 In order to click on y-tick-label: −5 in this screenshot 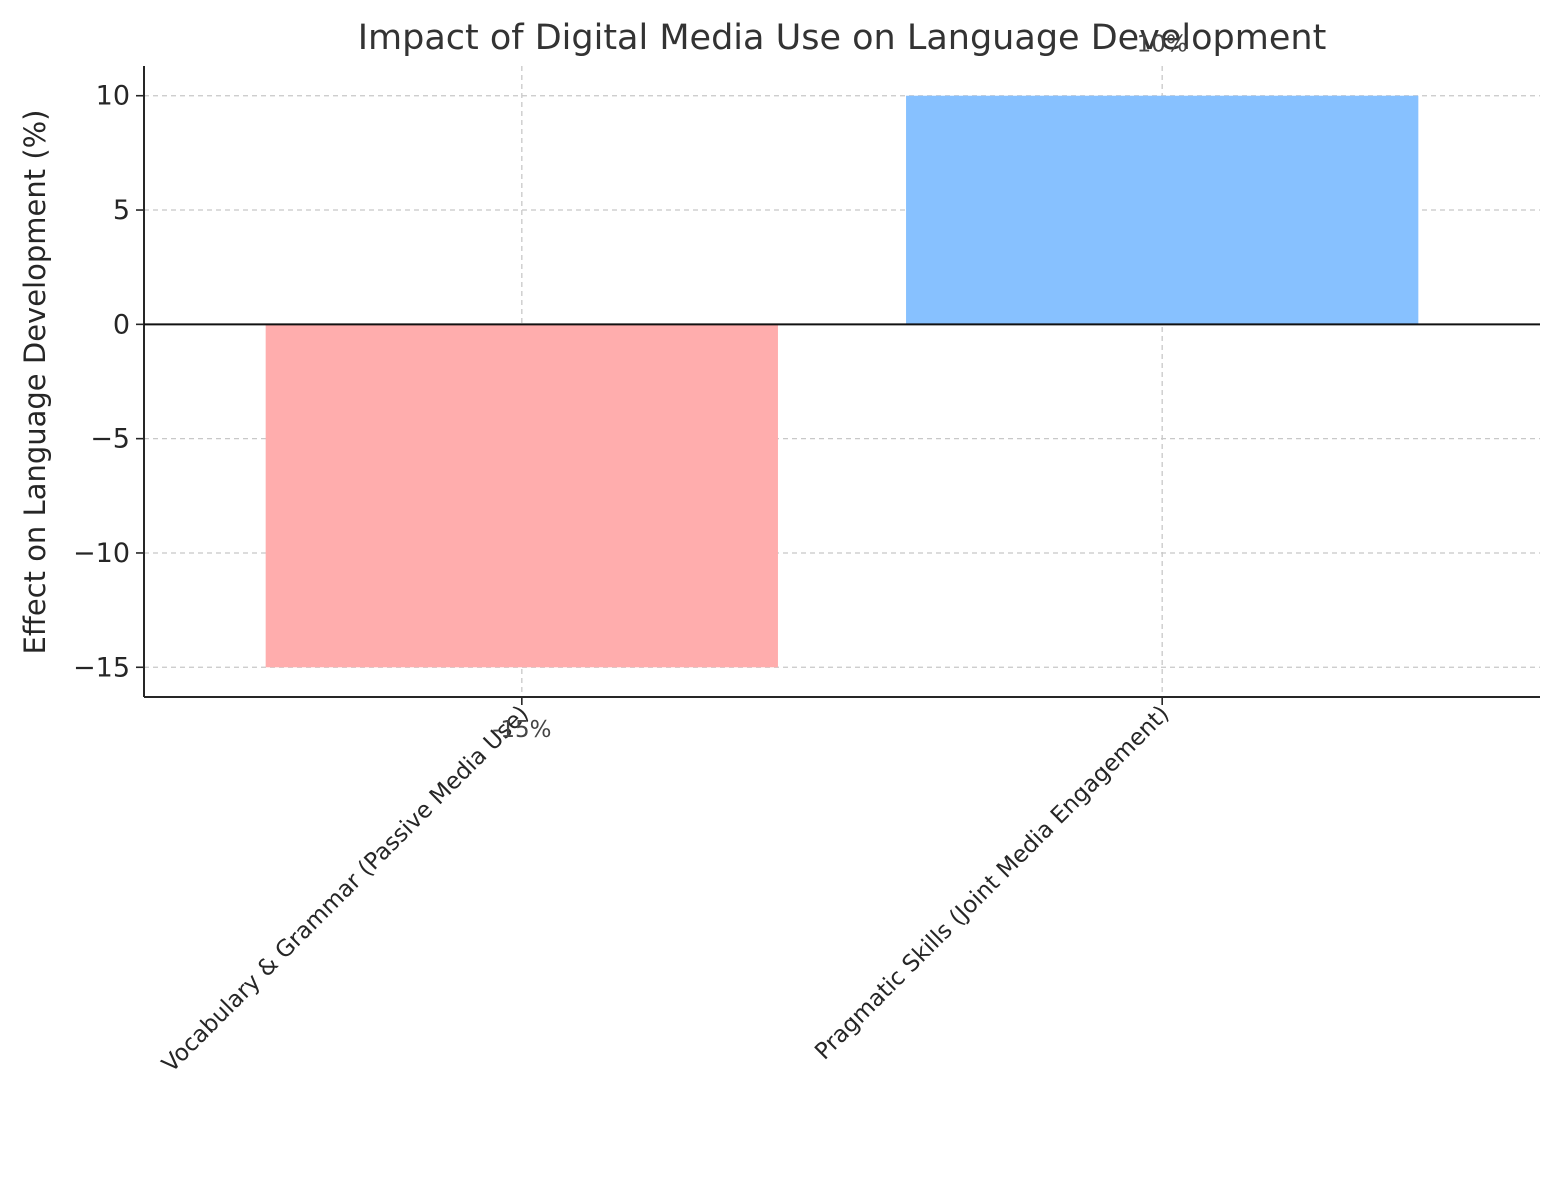, I will do `click(110, 439)`.